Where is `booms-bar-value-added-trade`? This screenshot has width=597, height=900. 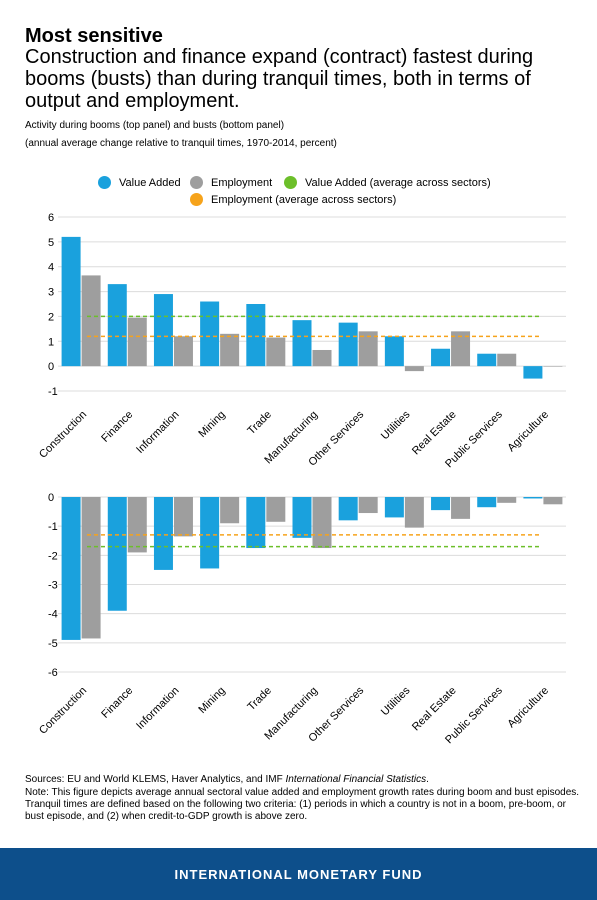
booms-bar-value-added-trade is located at coordinates (256, 335).